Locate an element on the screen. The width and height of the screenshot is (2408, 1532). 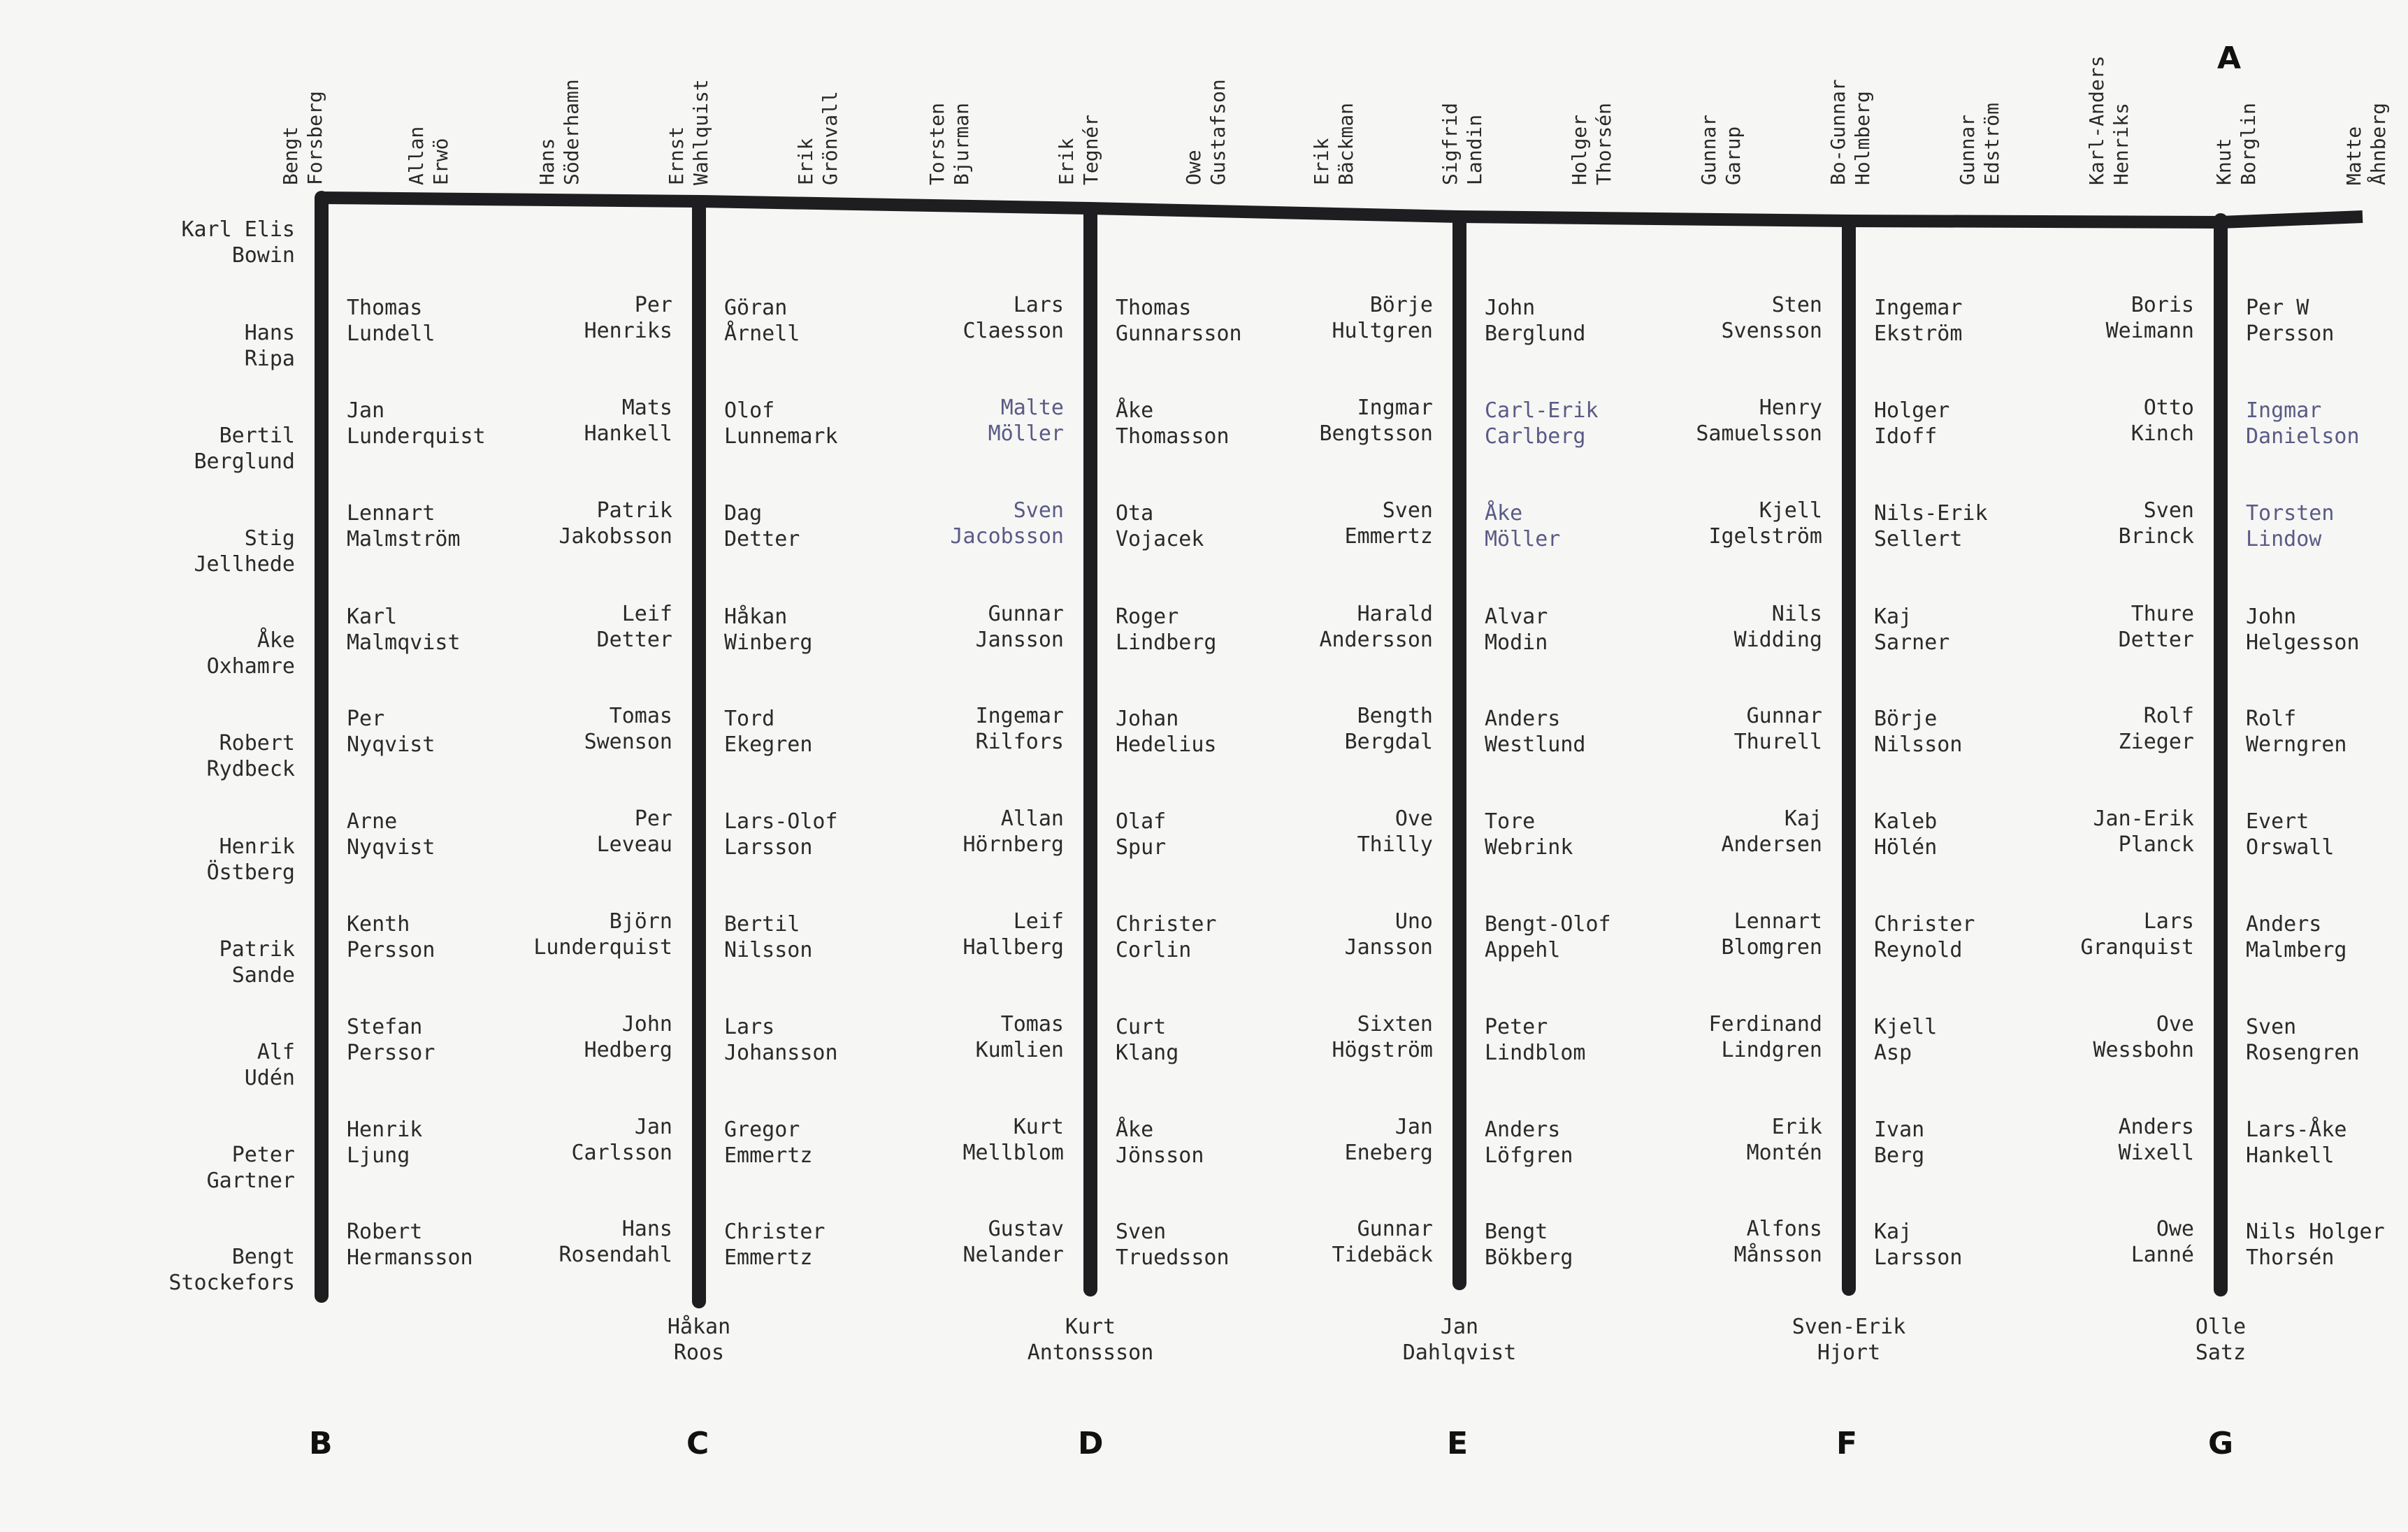
name-entry: Sten Svensson is located at coordinates (1772, 318).